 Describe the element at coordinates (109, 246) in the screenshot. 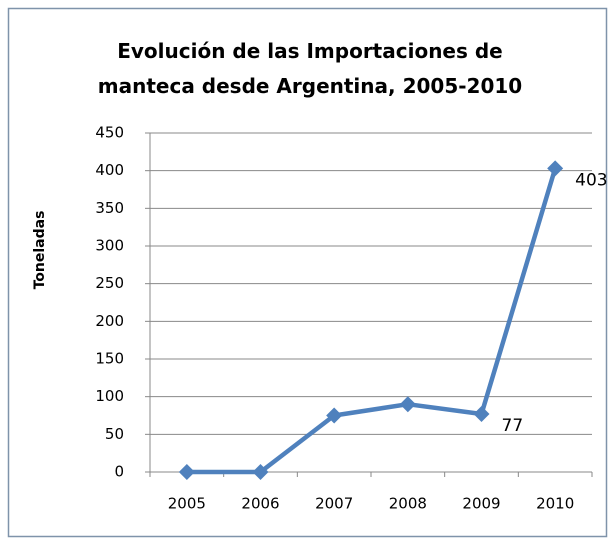

I see `y-tick-label: 300` at that location.